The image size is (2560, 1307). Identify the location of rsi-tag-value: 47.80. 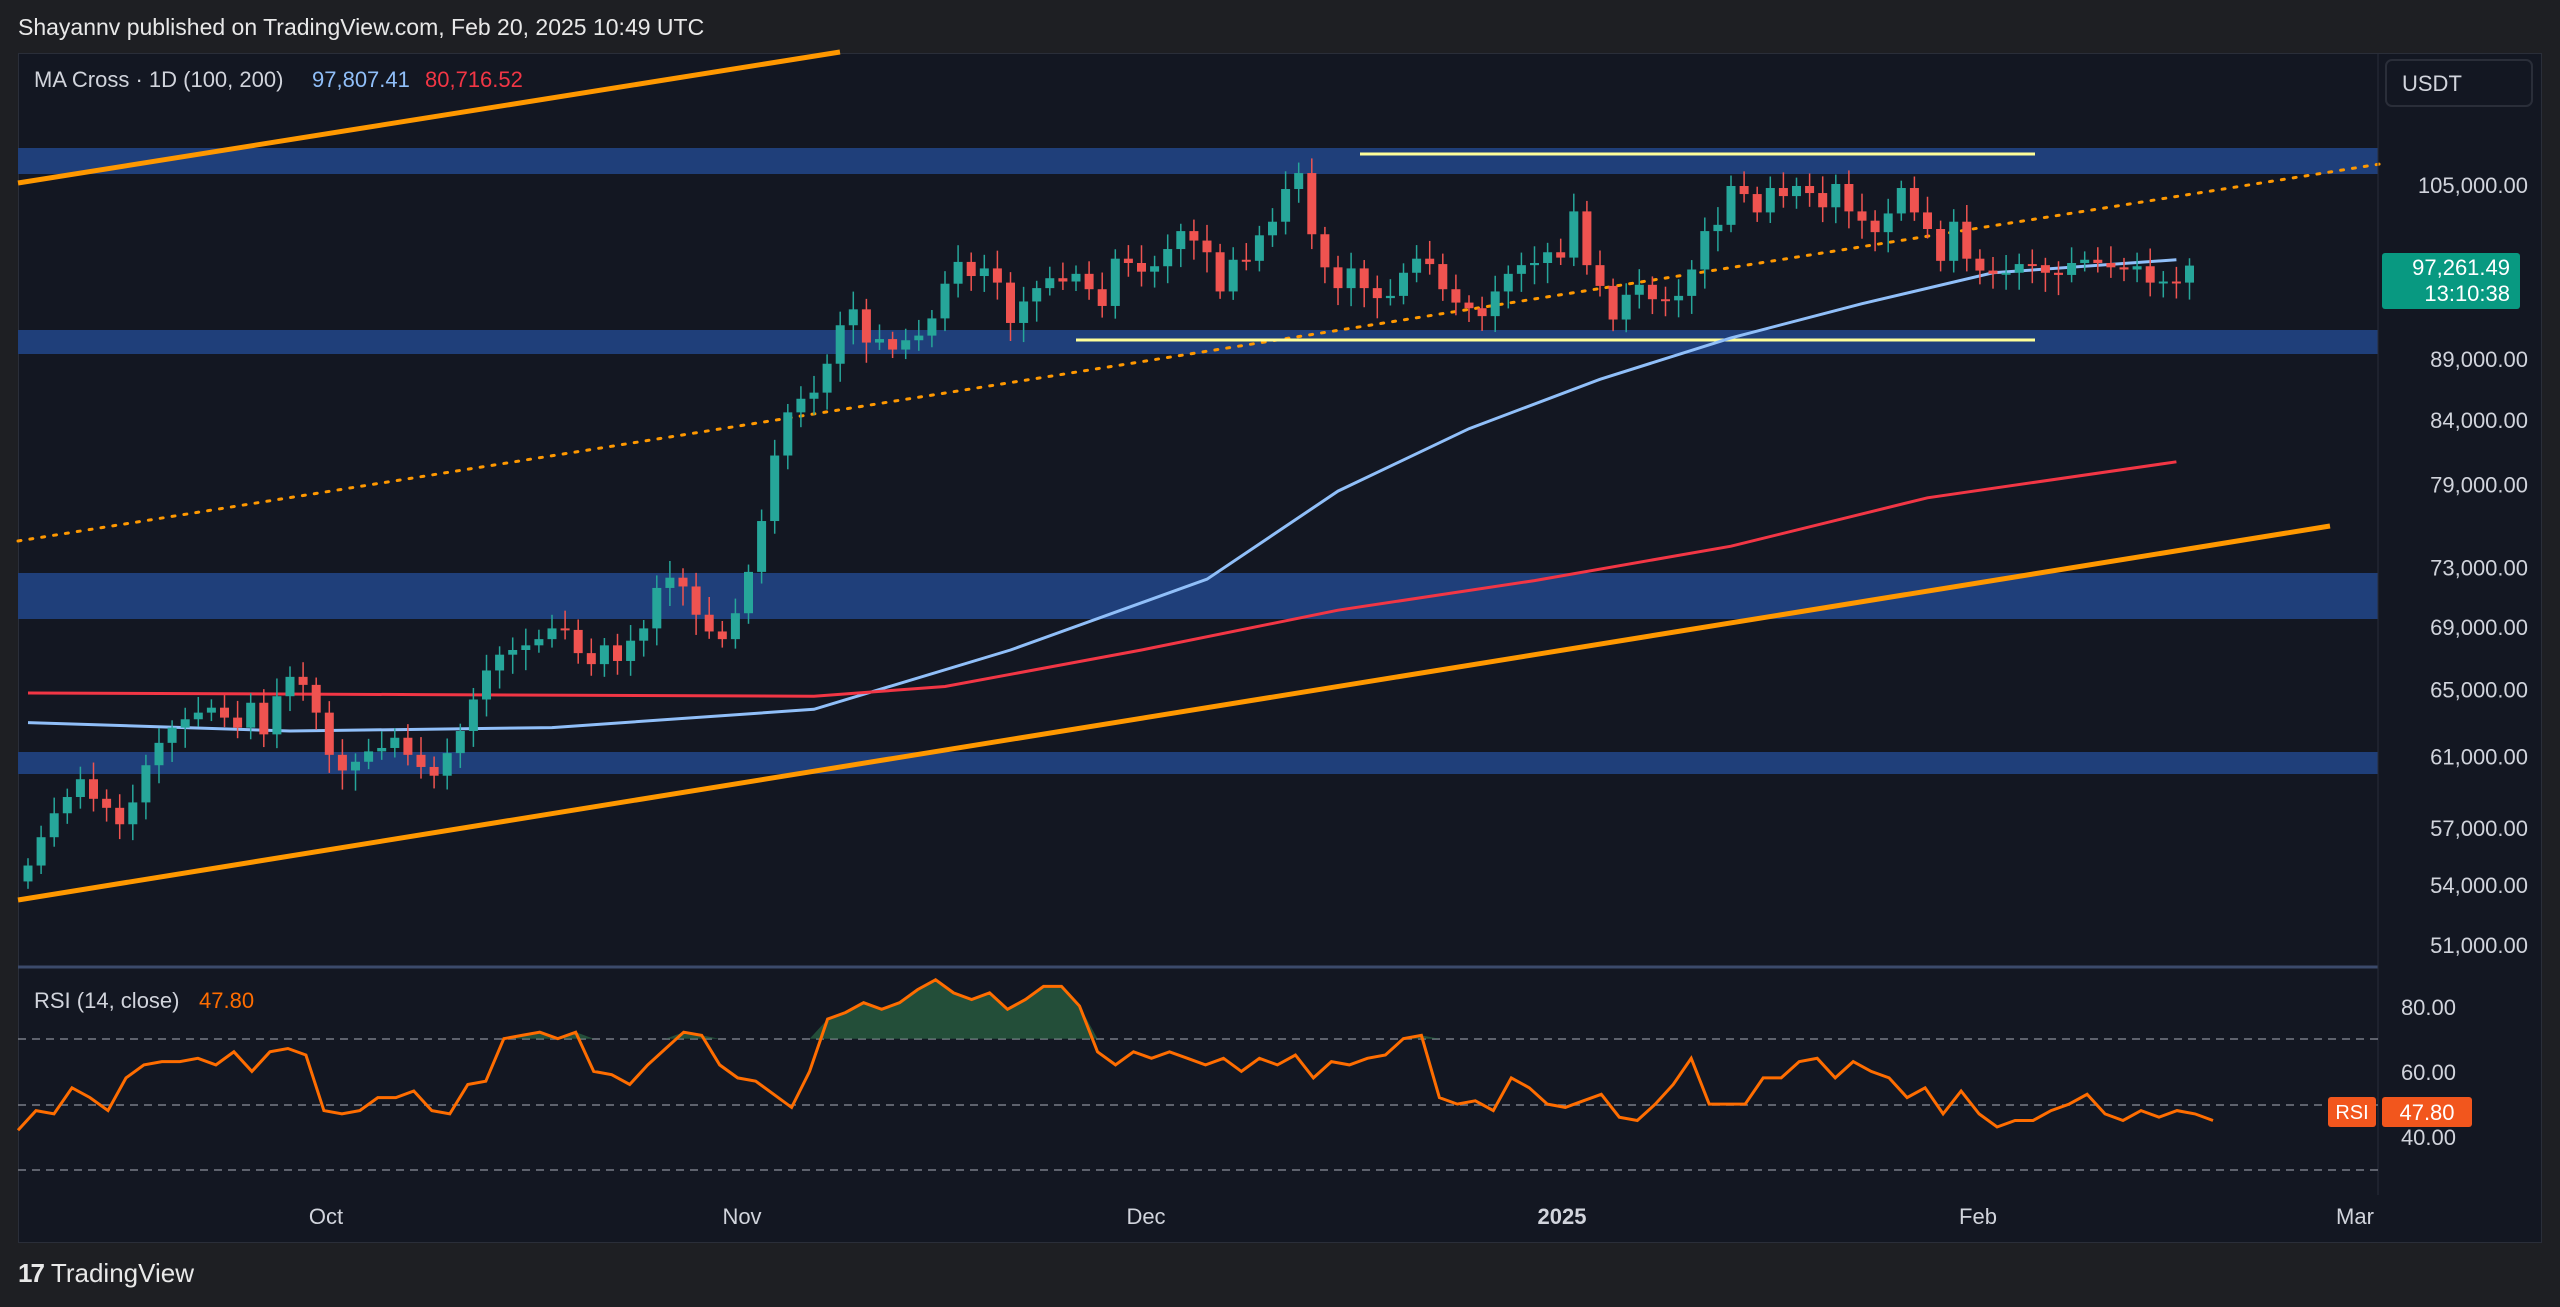
(2426, 1112).